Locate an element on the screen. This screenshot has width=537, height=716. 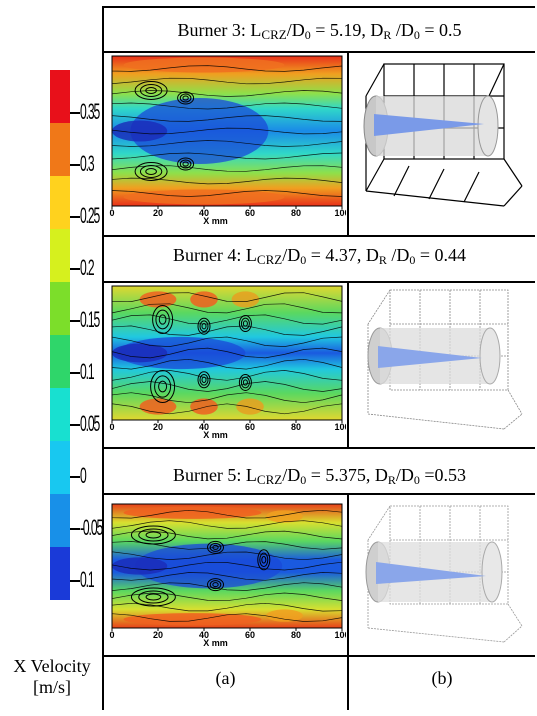
colorbar-tick-label: 0.25 is located at coordinates (90, 215).